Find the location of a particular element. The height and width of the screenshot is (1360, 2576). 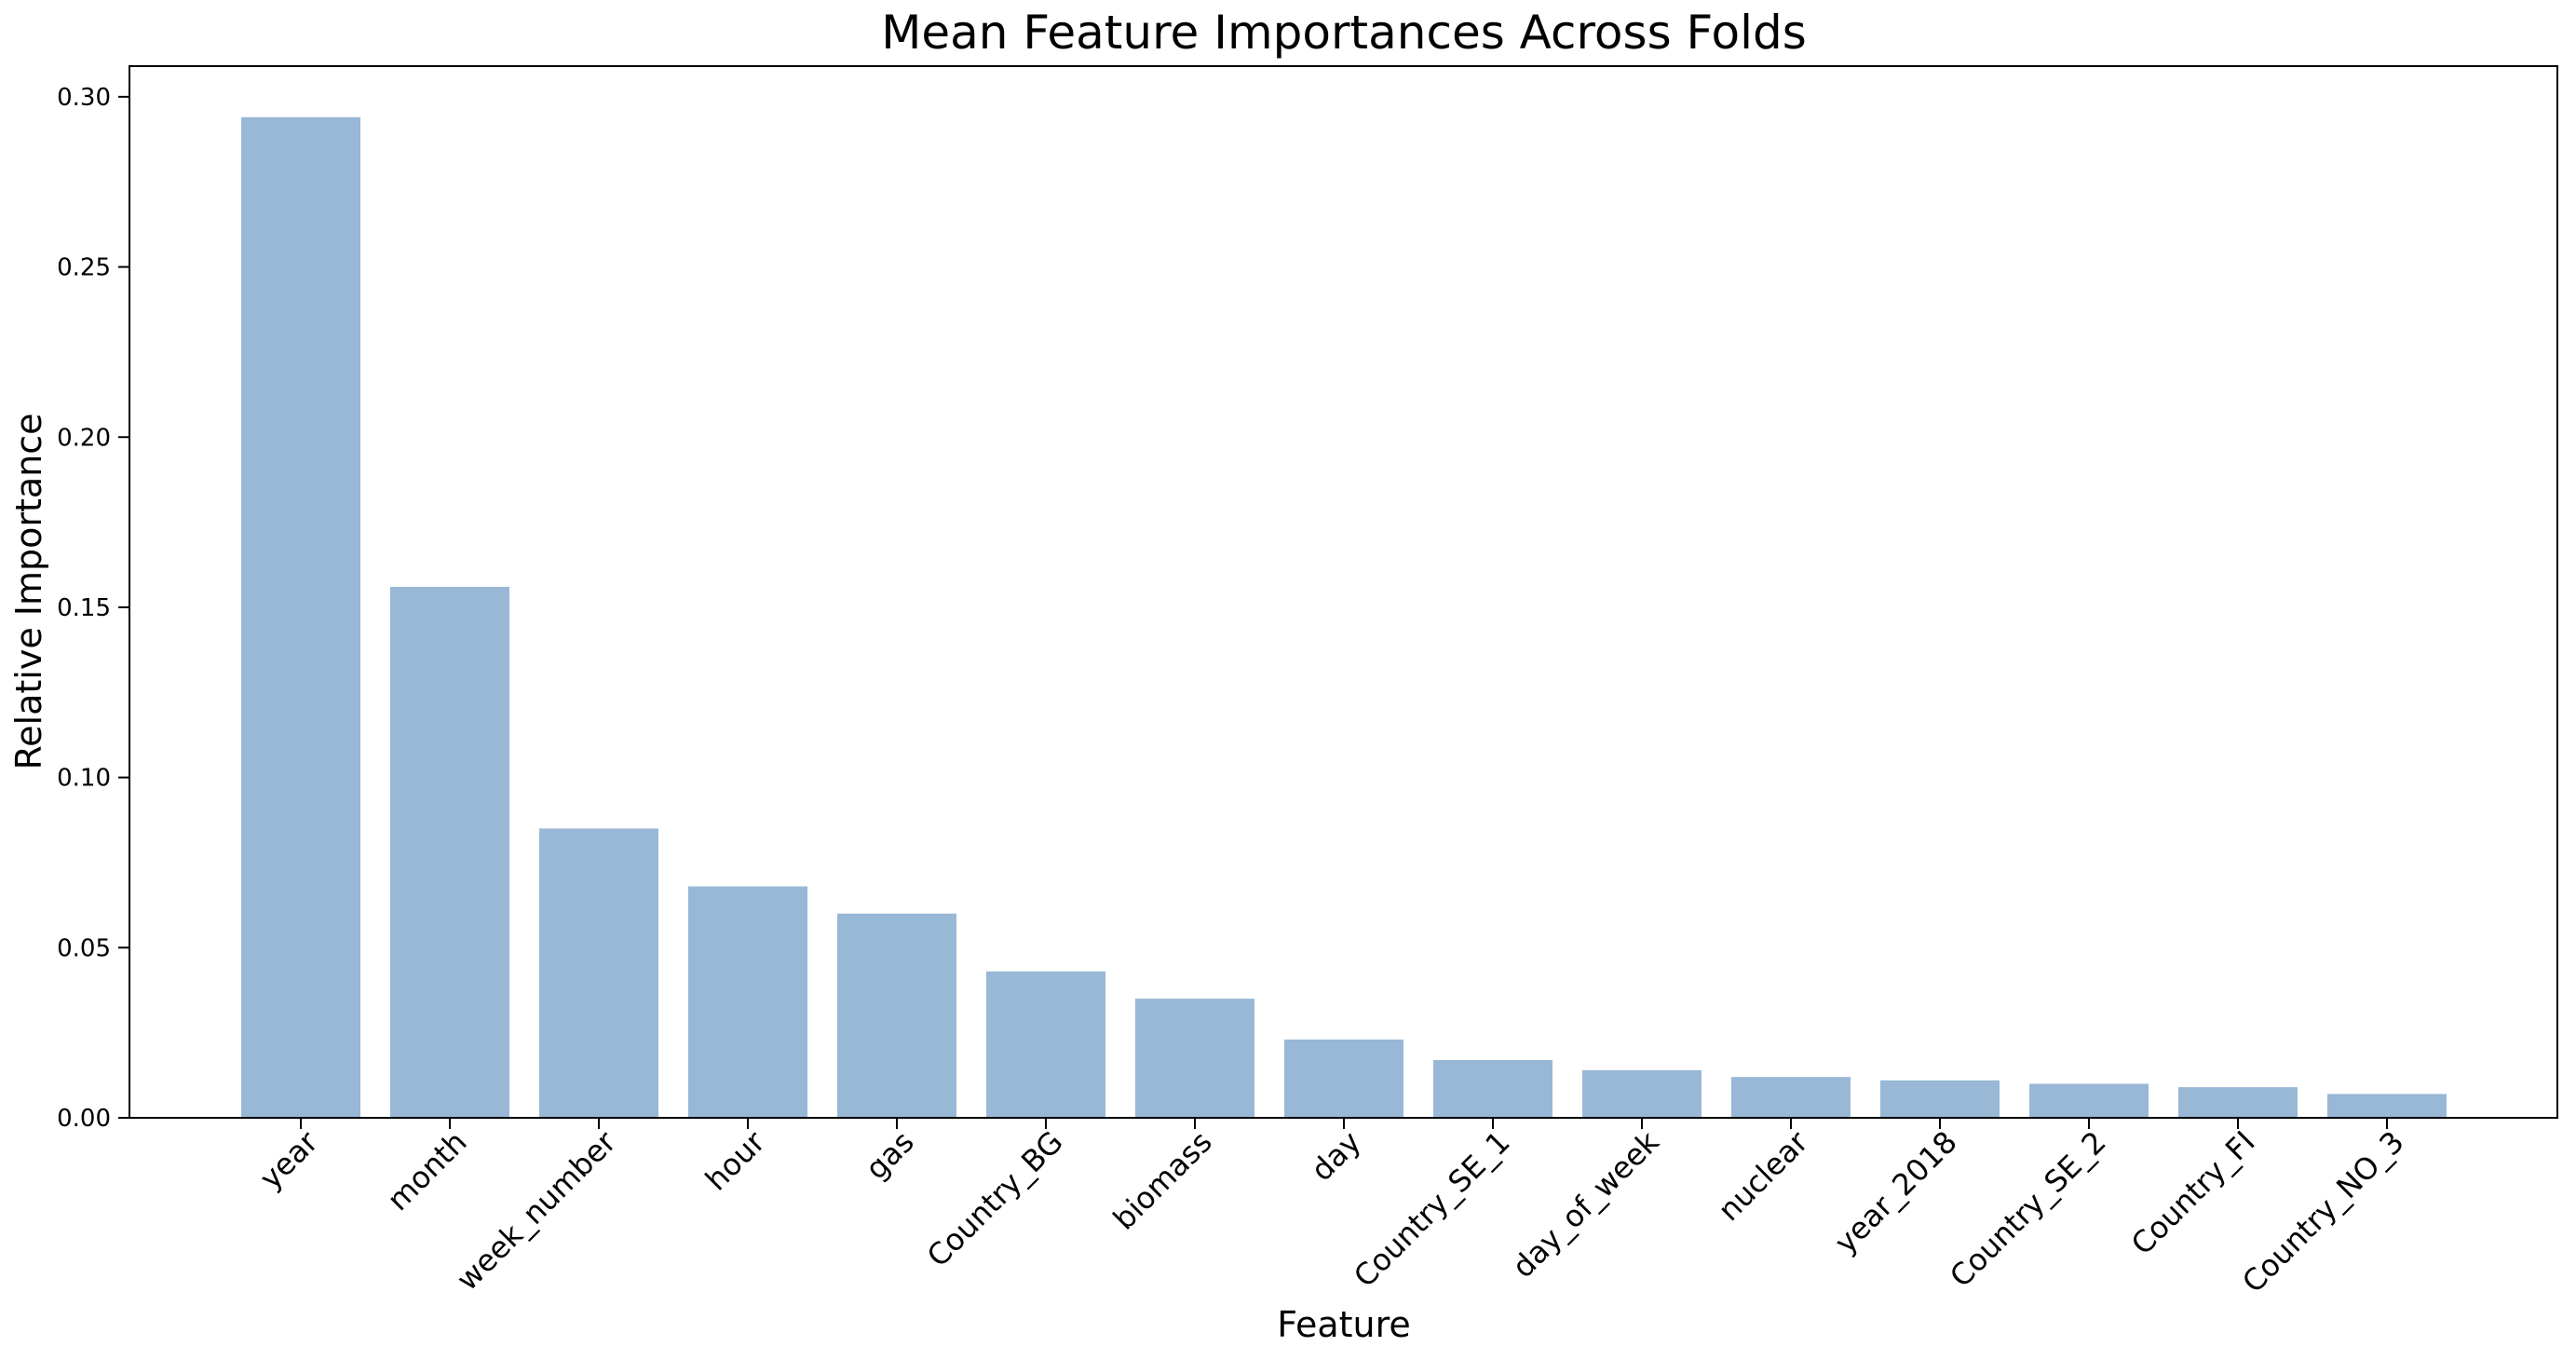

x-tick-label: week_number is located at coordinates (537, 1210).